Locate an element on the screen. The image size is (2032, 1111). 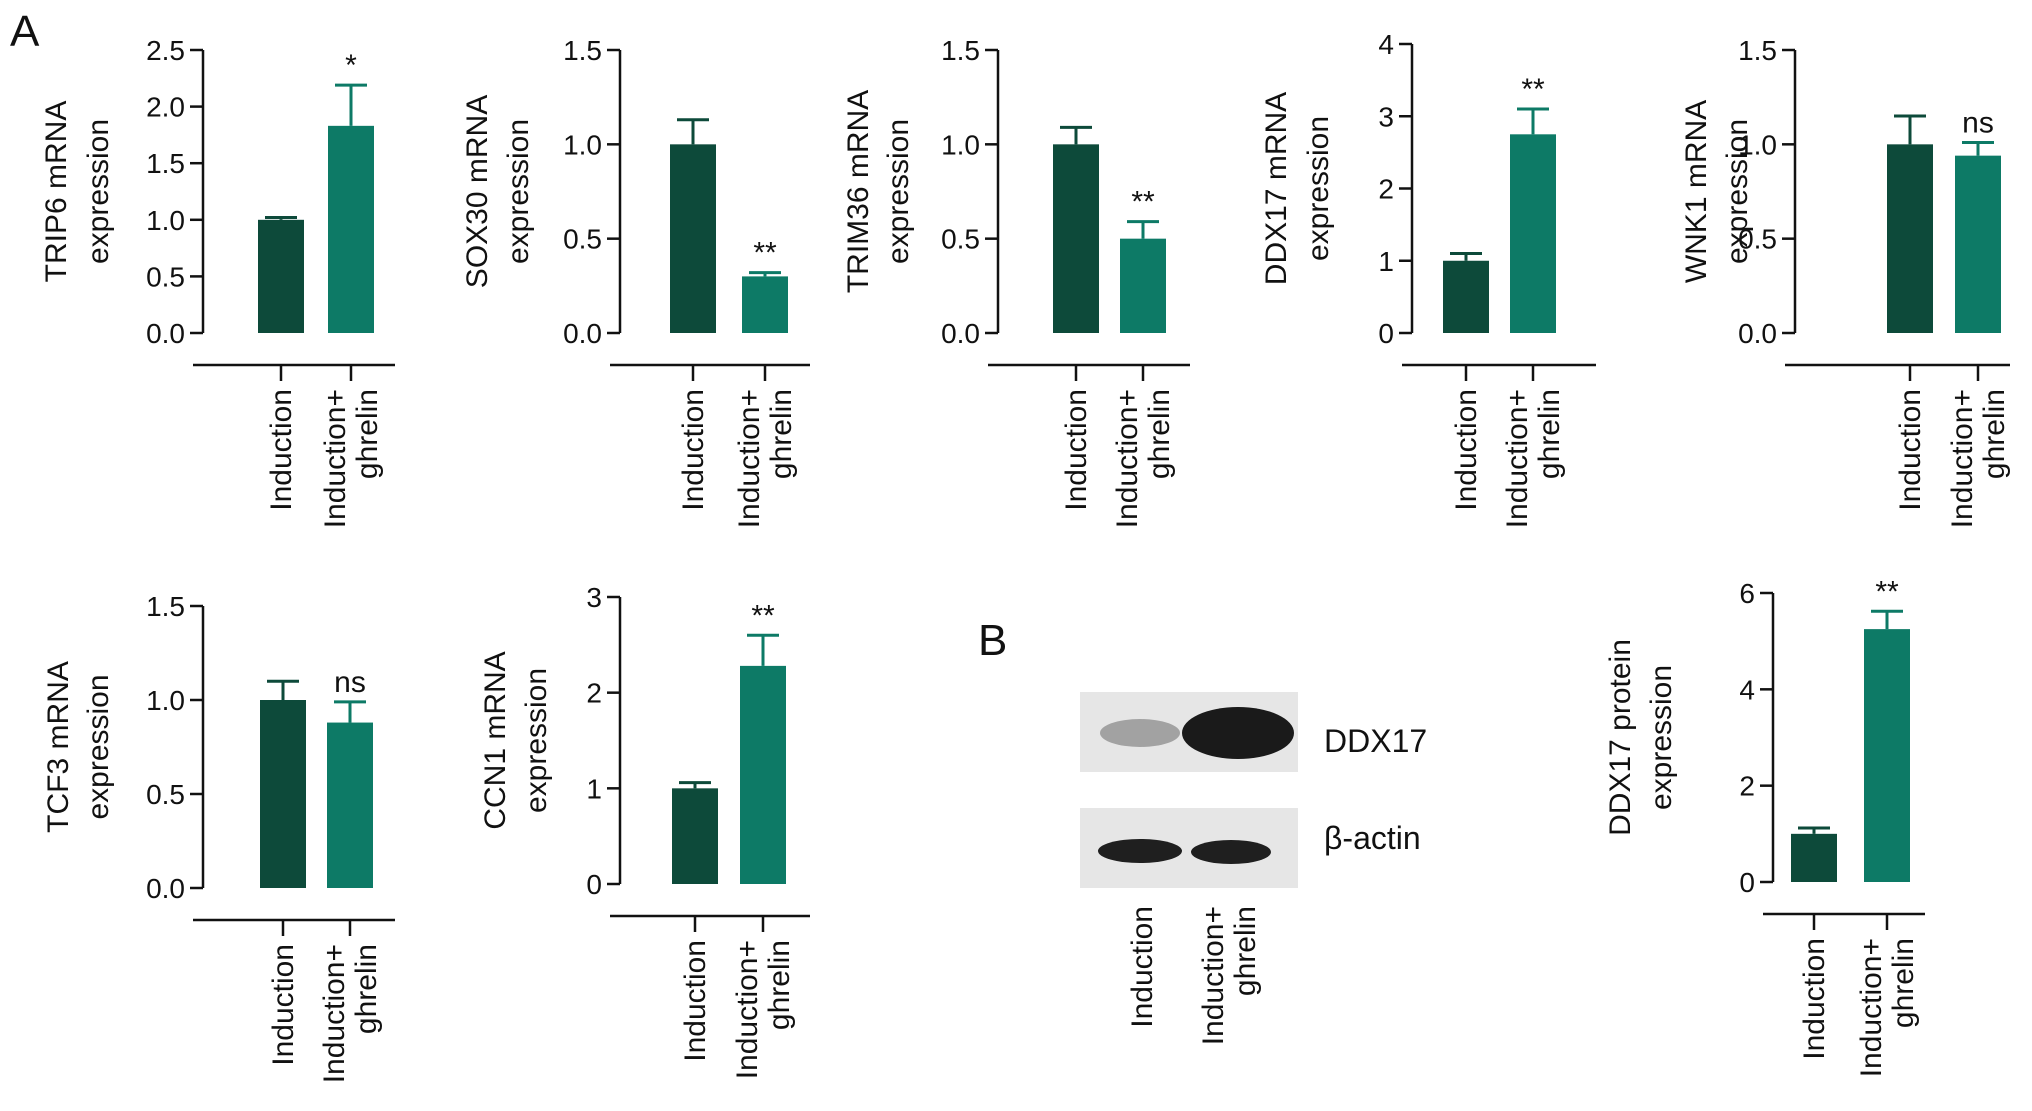
y-tick-label: 6 is located at coordinates (1747, 593).